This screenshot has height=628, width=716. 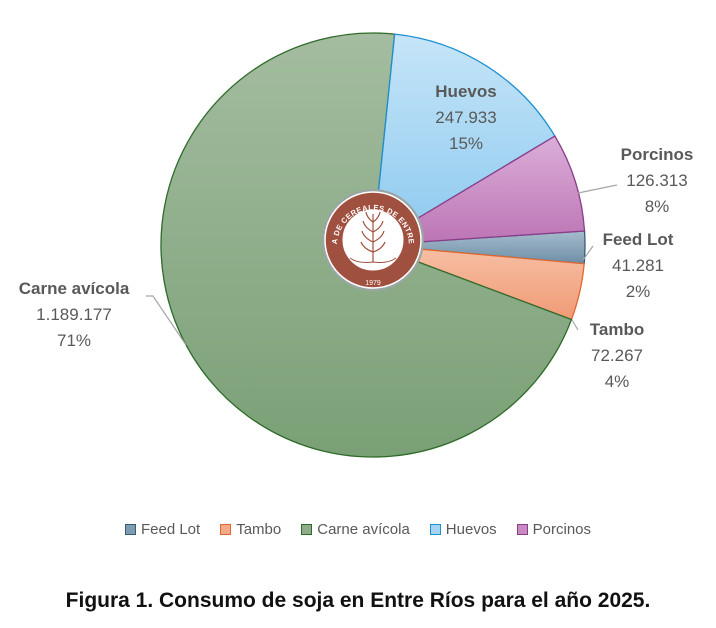 I want to click on legend-label: Carne avícola, so click(x=363, y=529).